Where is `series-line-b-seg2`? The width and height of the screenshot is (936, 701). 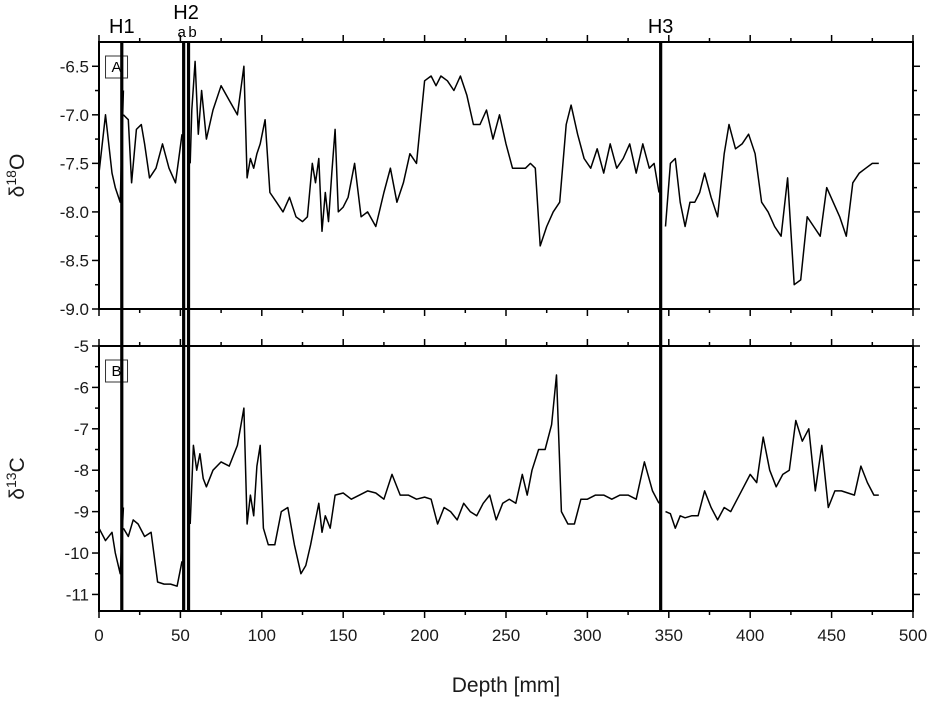 series-line-b-seg2 is located at coordinates (424, 474).